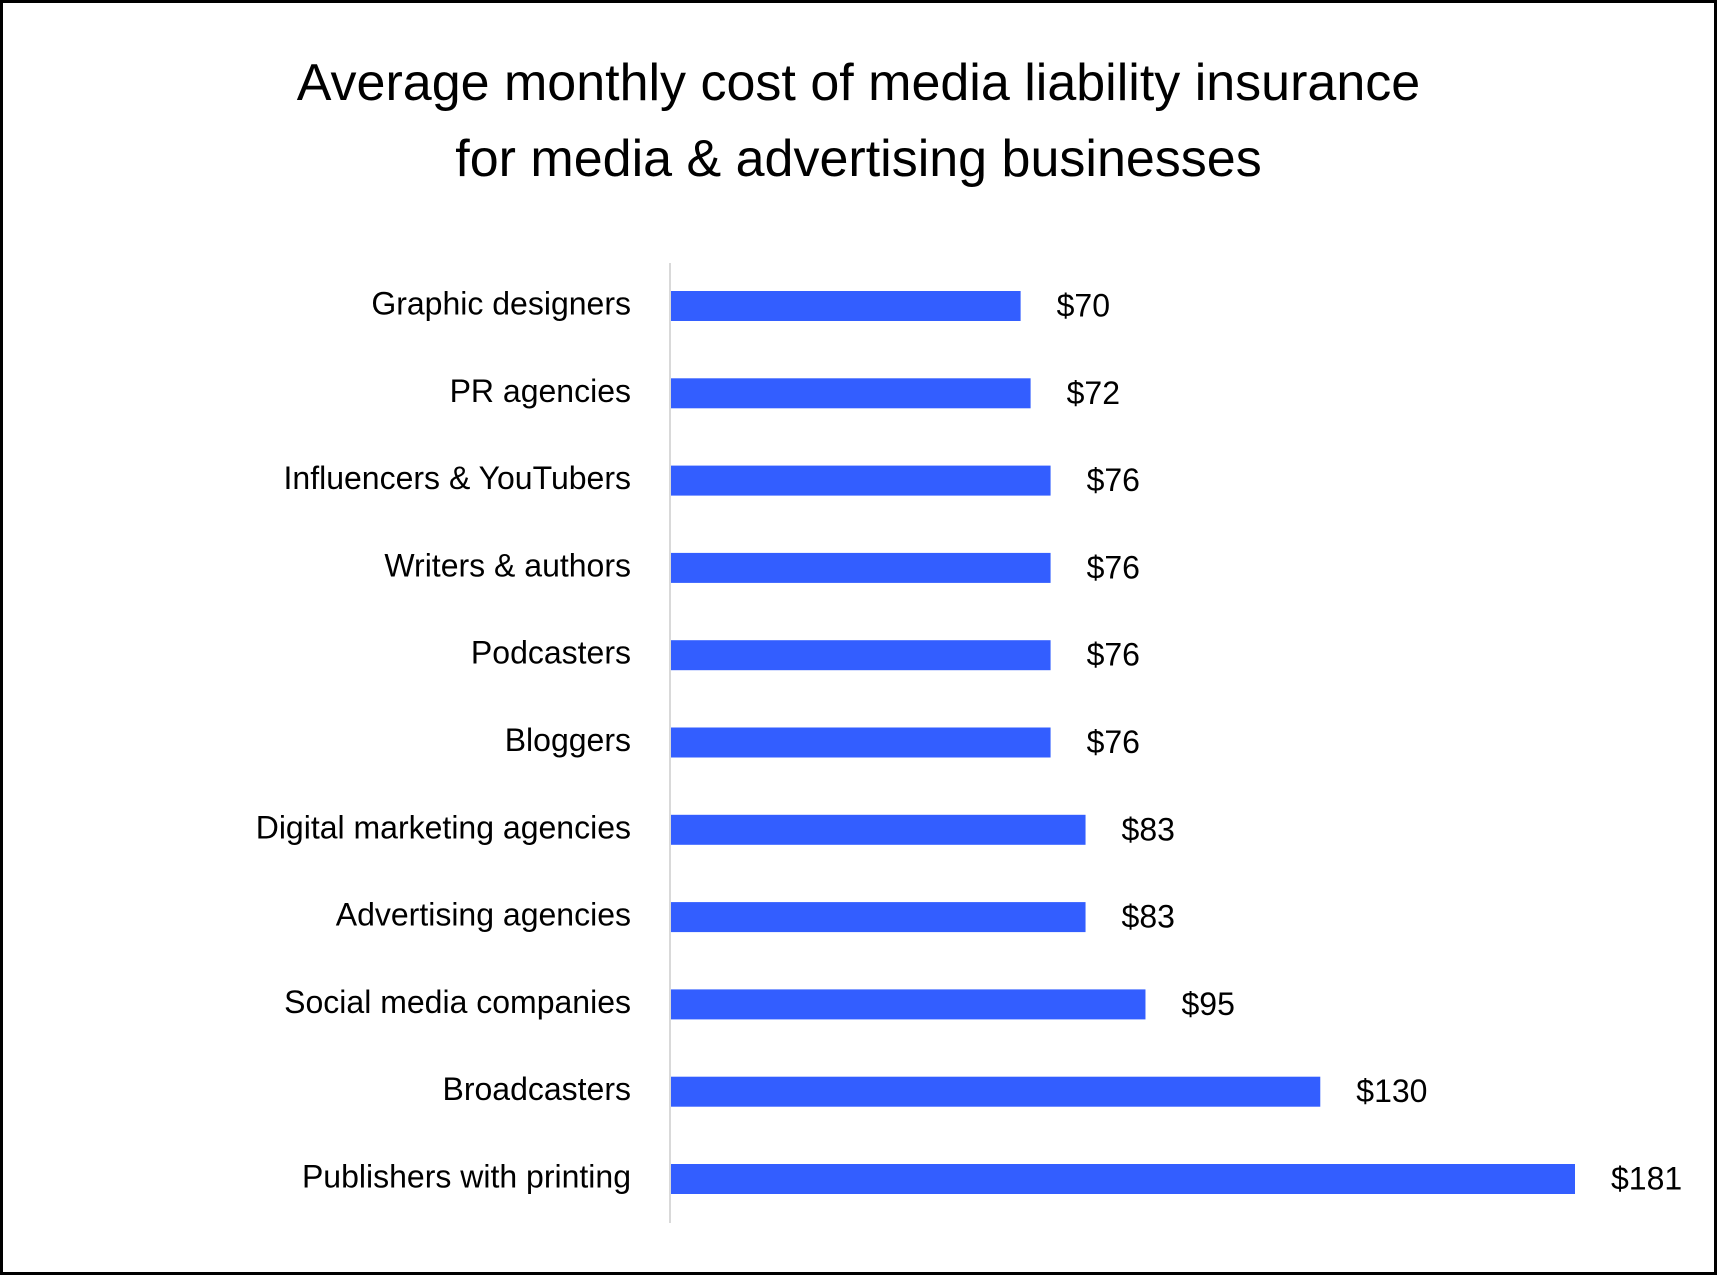  What do you see at coordinates (466, 1176) in the screenshot?
I see `category-label: Publishers with printing` at bounding box center [466, 1176].